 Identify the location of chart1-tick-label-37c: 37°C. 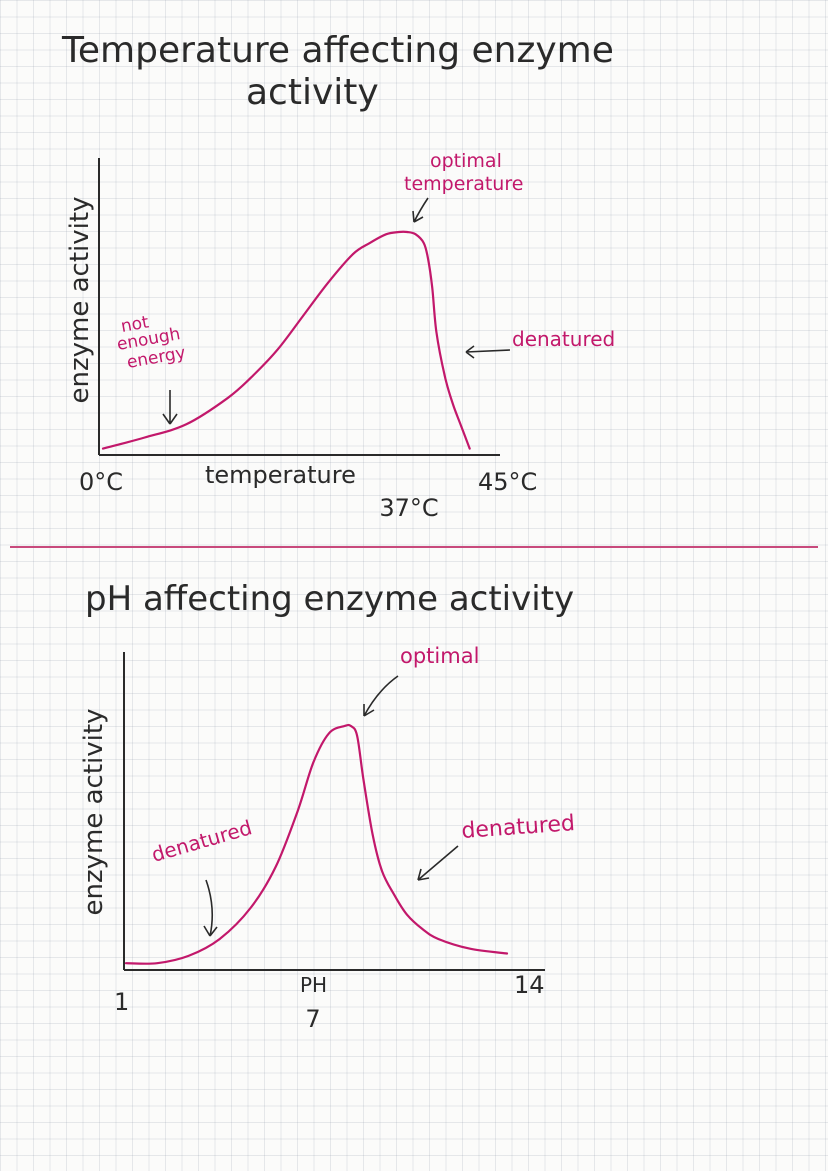
(408, 508).